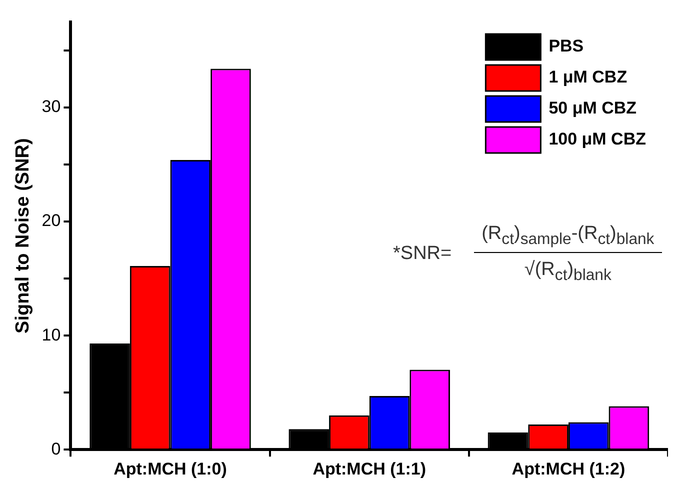 The width and height of the screenshot is (676, 491). Describe the element at coordinates (592, 108) in the screenshot. I see `legend-label: 50 μM CBZ` at that location.